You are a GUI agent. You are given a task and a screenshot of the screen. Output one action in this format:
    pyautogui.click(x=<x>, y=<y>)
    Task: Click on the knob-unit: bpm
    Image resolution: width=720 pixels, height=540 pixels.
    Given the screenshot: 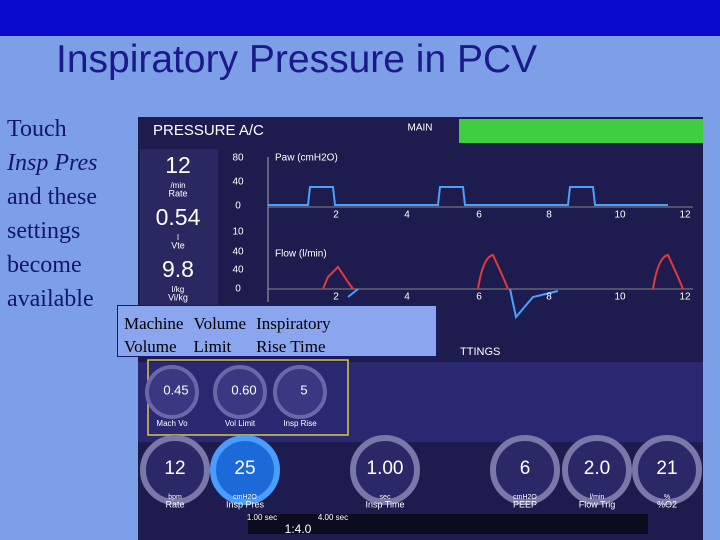 What is the action you would take?
    pyautogui.click(x=175, y=497)
    